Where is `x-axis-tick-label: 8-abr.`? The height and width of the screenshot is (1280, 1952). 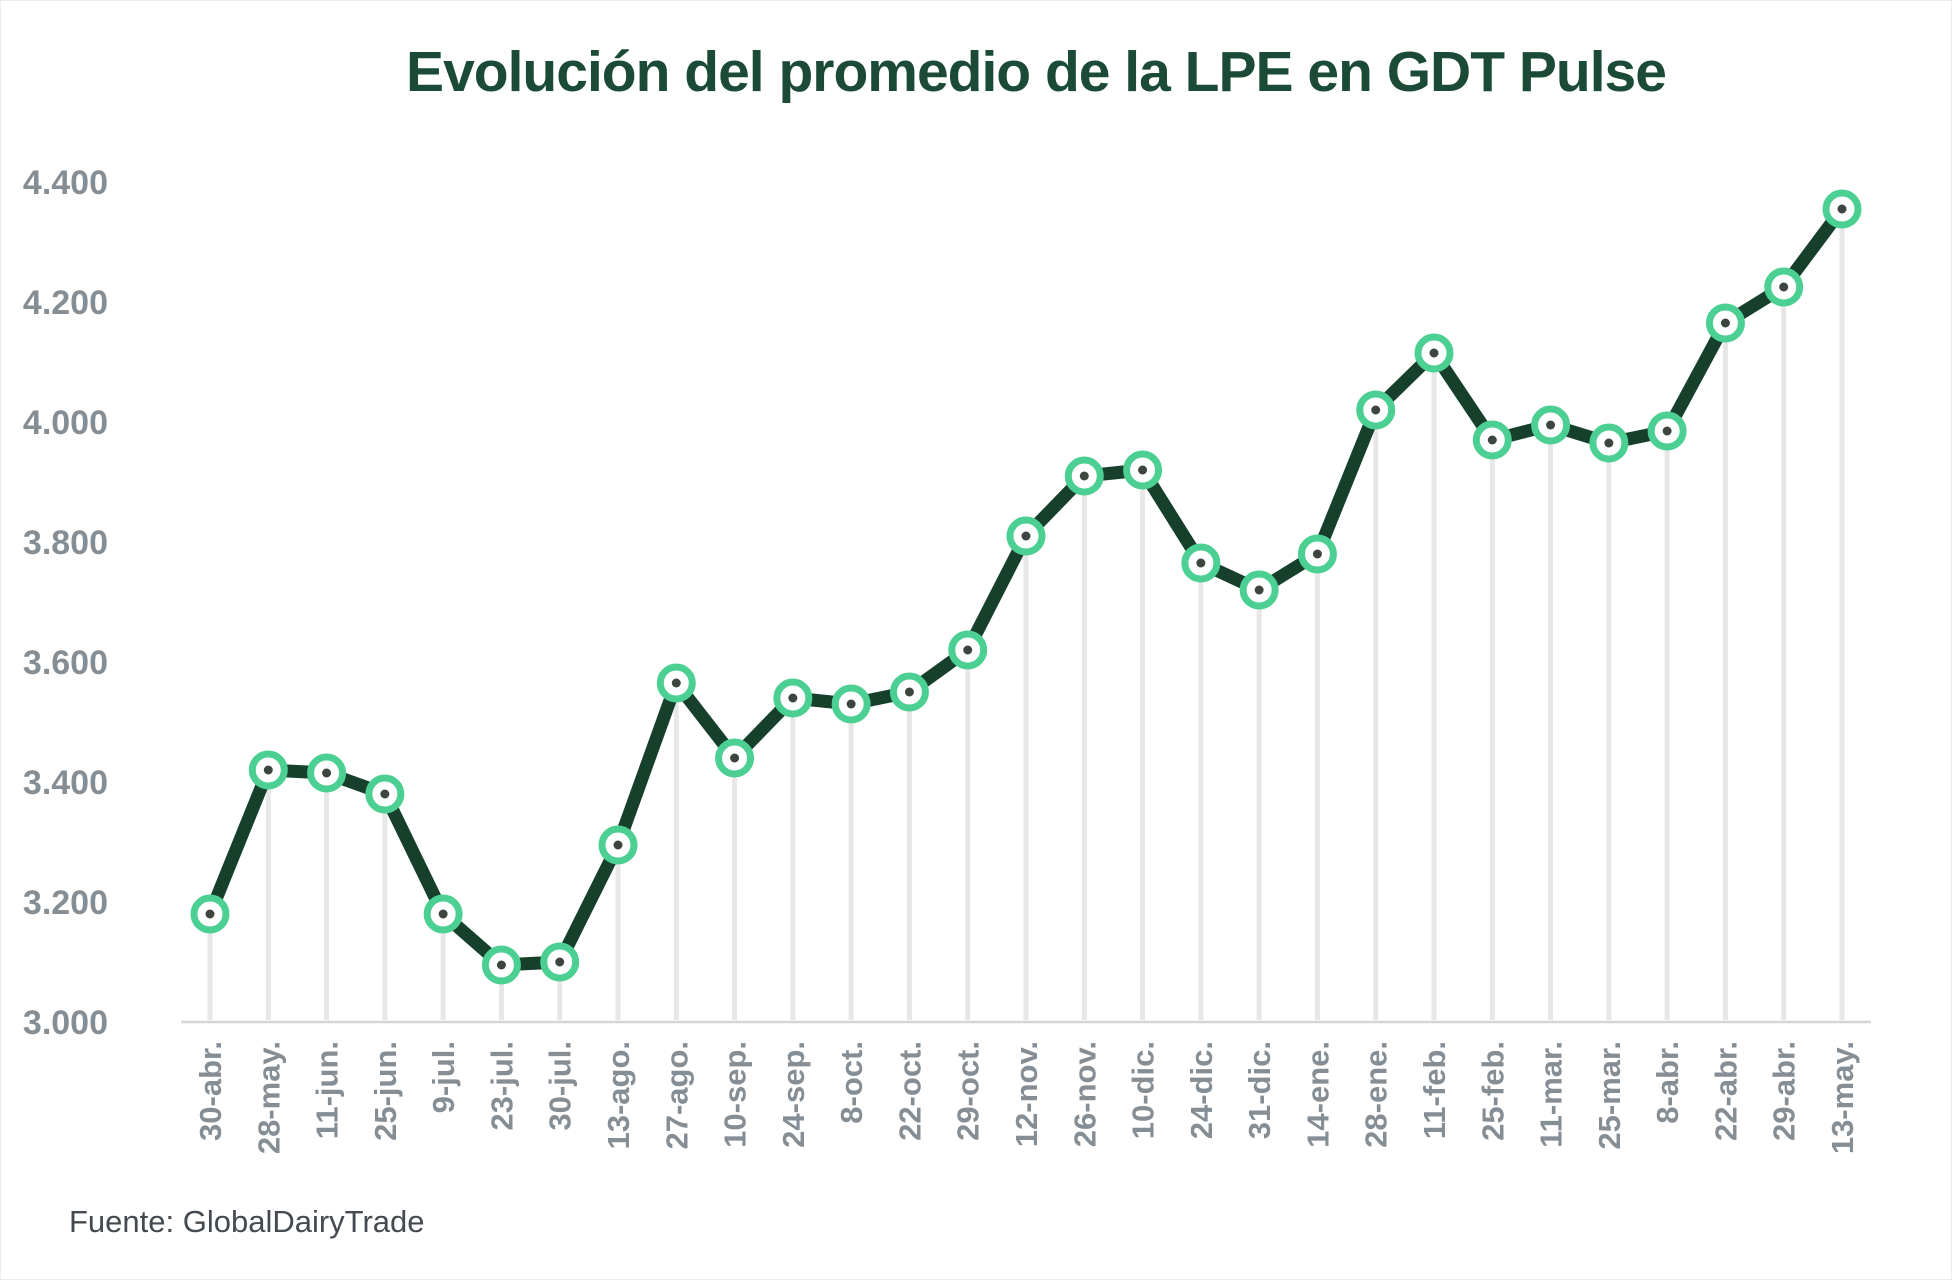
x-axis-tick-label: 8-abr. is located at coordinates (1667, 1082).